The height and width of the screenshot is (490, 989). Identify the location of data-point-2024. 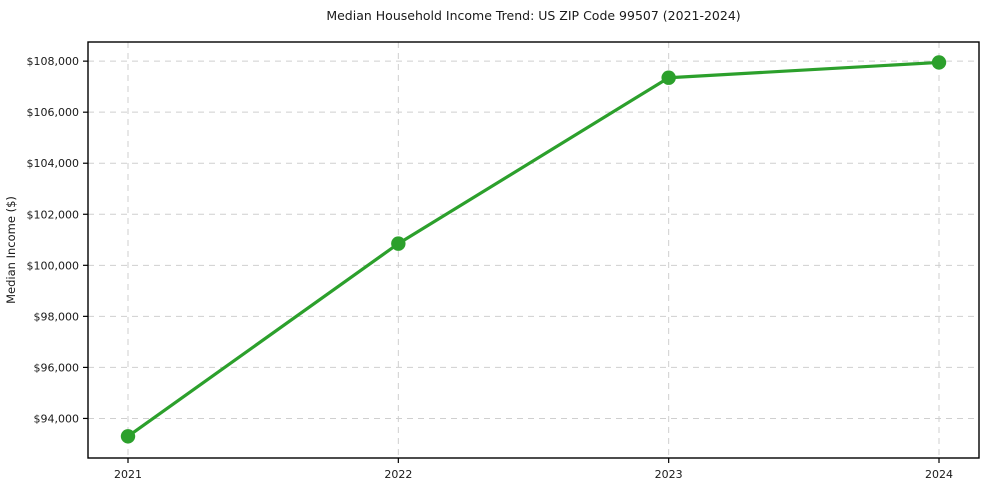
(939, 62).